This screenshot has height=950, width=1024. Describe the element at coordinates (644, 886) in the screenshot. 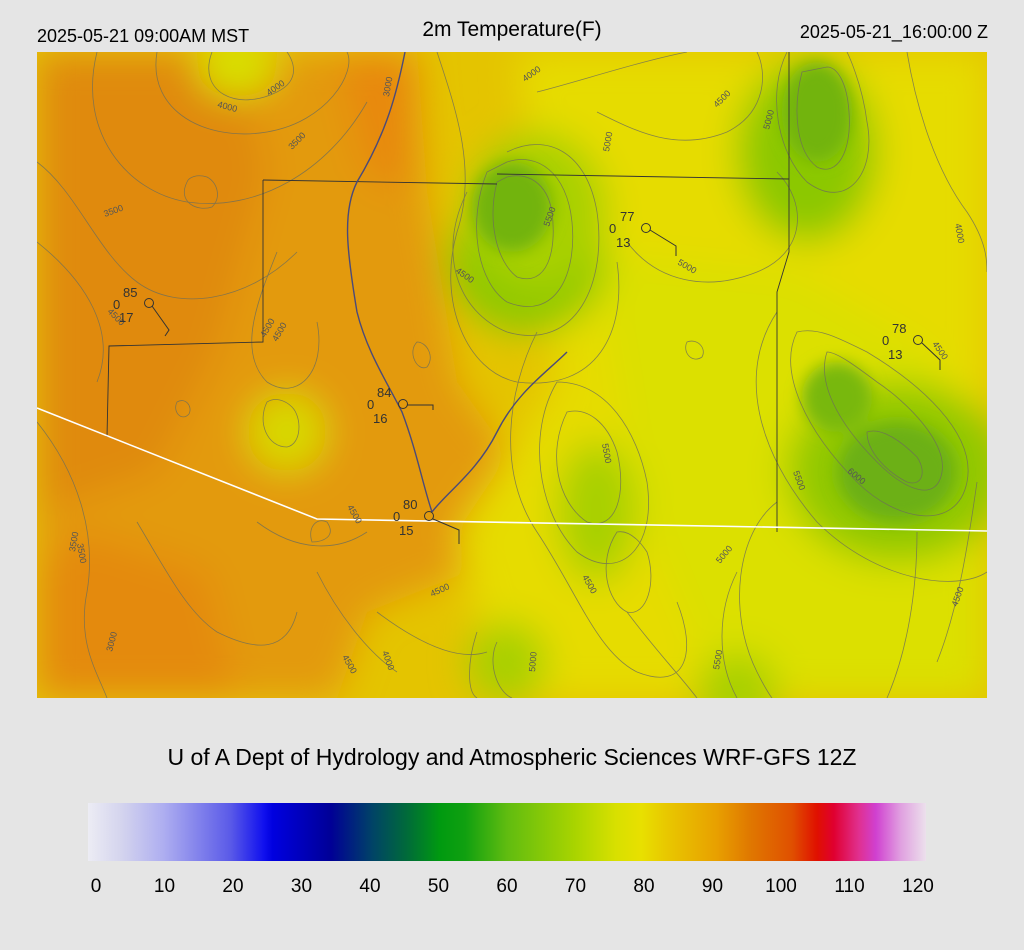

I see `colorbar-tick-label: 80` at that location.